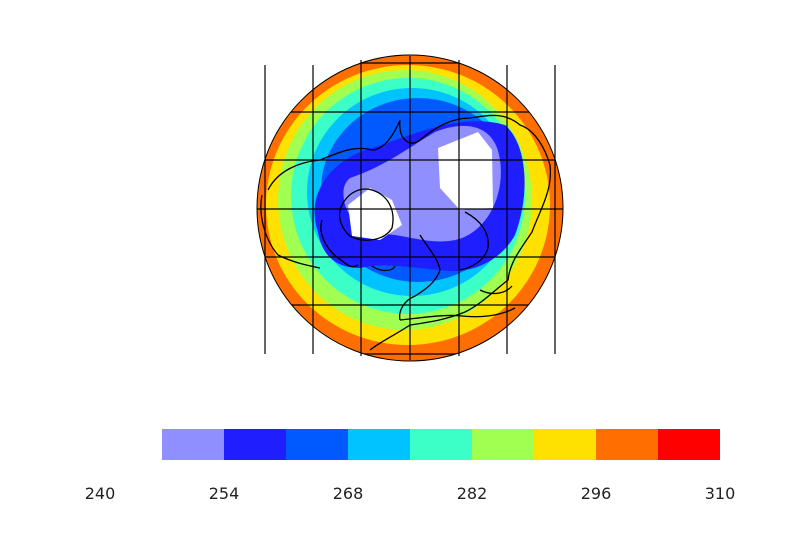 Image resolution: width=800 pixels, height=550 pixels. What do you see at coordinates (496, 290) in the screenshot?
I see `caspian-outline` at bounding box center [496, 290].